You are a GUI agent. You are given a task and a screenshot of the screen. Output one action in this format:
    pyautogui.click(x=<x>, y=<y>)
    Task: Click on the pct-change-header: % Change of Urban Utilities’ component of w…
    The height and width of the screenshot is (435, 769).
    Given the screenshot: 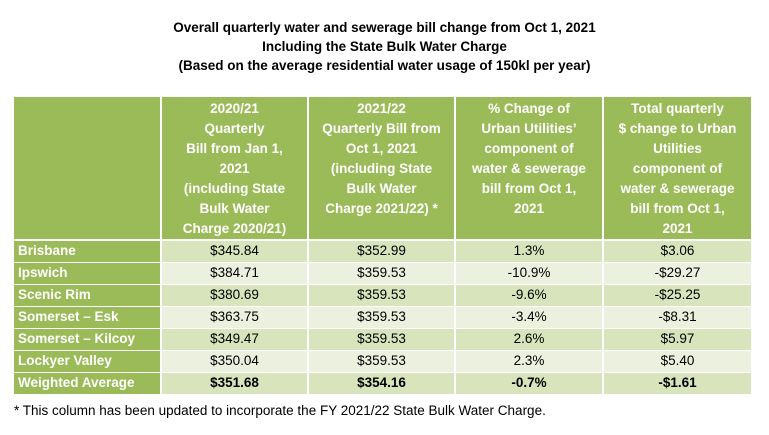 What is the action you would take?
    pyautogui.click(x=529, y=169)
    